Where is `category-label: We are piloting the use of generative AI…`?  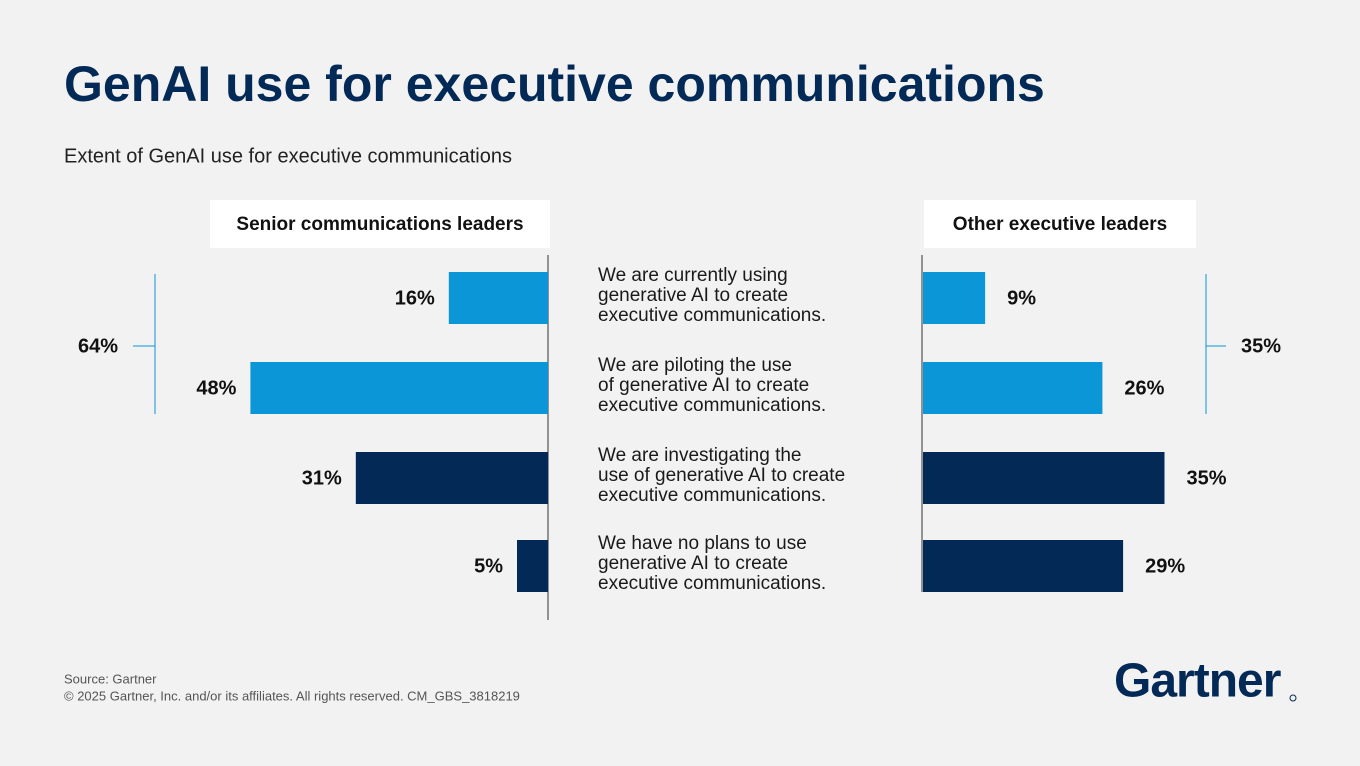 category-label: We are piloting the use of generative AI… is located at coordinates (712, 385).